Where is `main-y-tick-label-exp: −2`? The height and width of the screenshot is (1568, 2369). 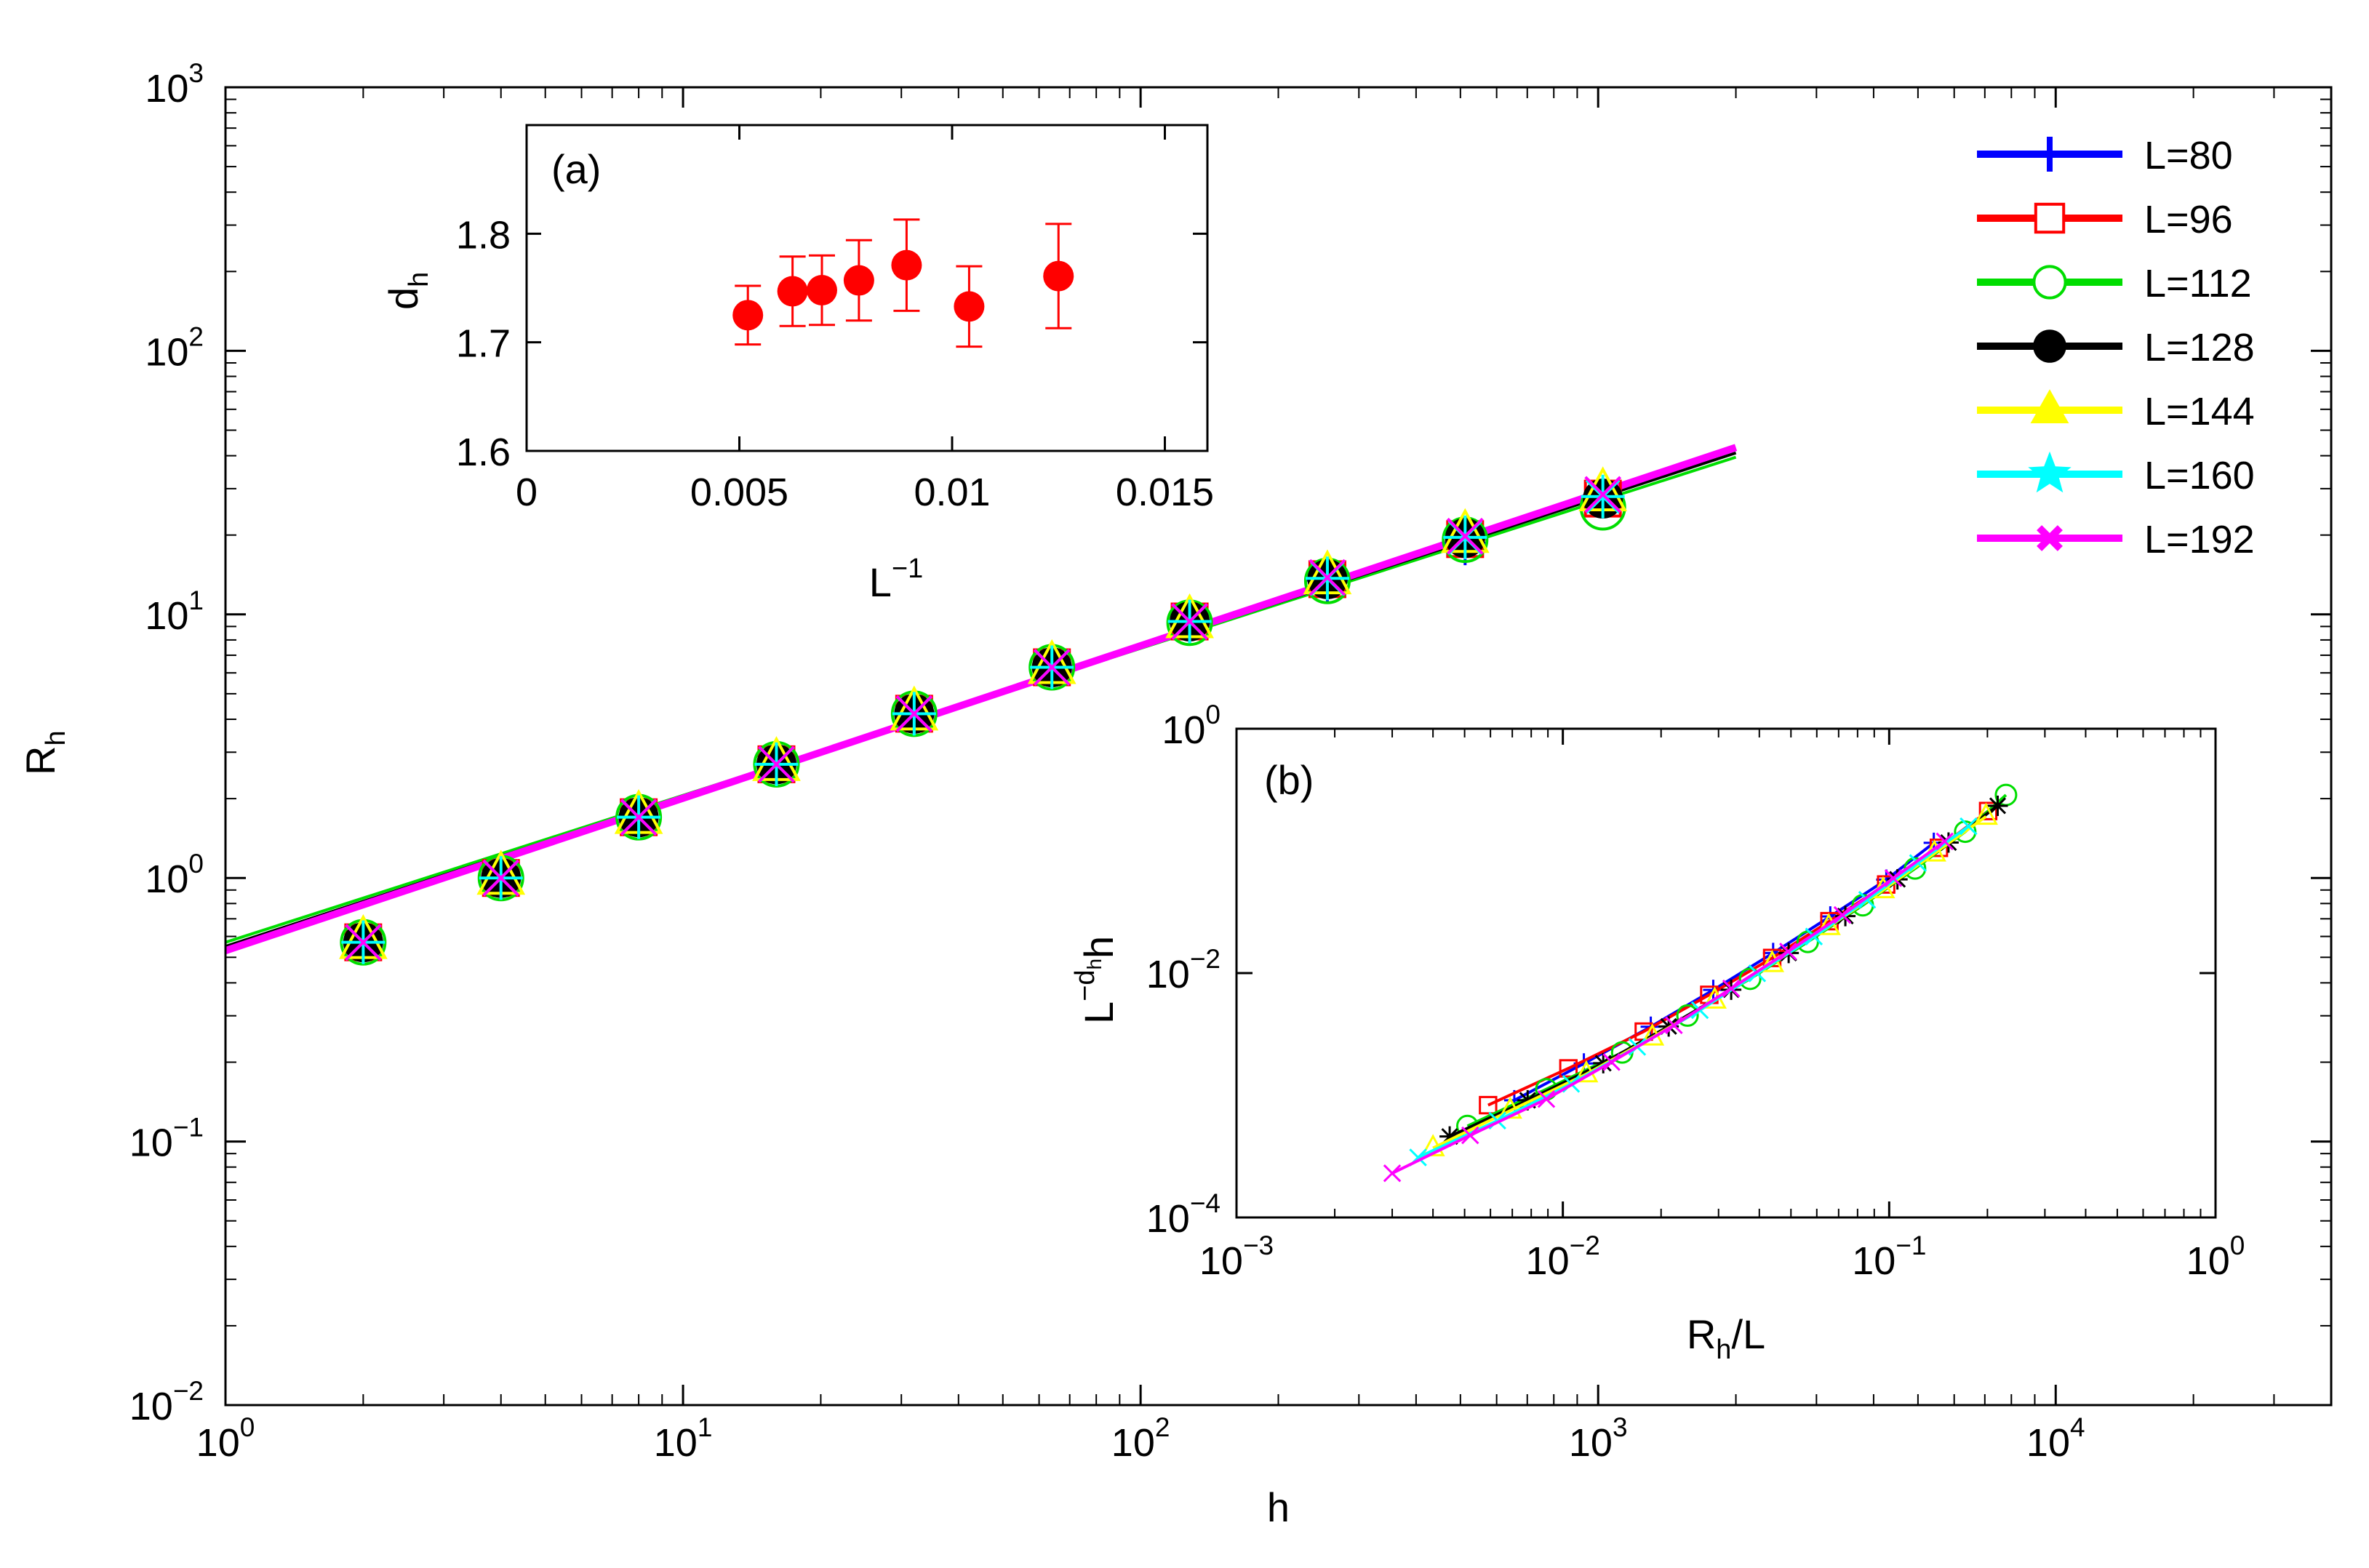 main-y-tick-label-exp: −2 is located at coordinates (188, 1391).